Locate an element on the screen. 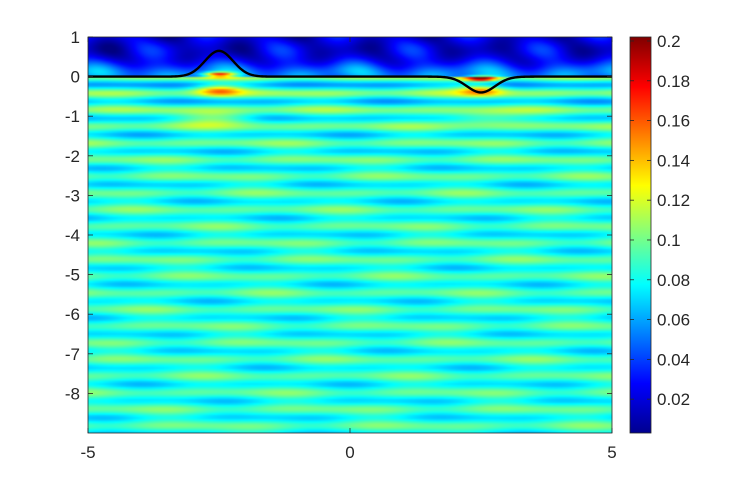 The width and height of the screenshot is (735, 488). colorbar-tick-label: 0.2 is located at coordinates (669, 41).